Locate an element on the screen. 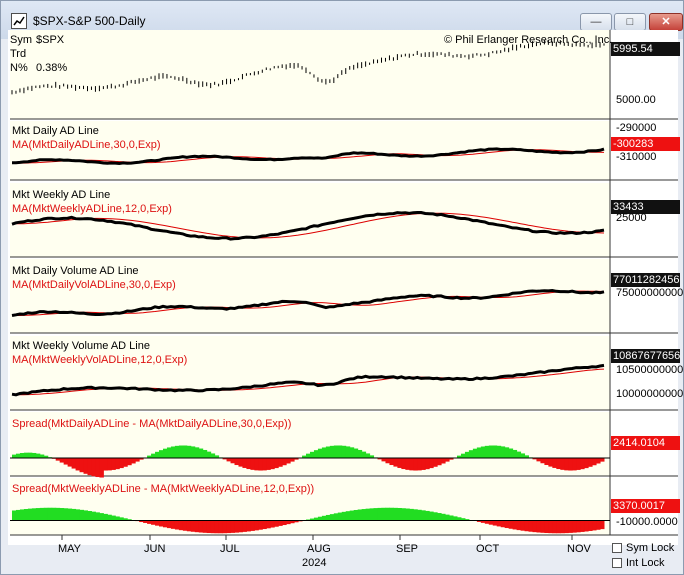 The image size is (684, 575). trd-label: Trd is located at coordinates (18, 54).